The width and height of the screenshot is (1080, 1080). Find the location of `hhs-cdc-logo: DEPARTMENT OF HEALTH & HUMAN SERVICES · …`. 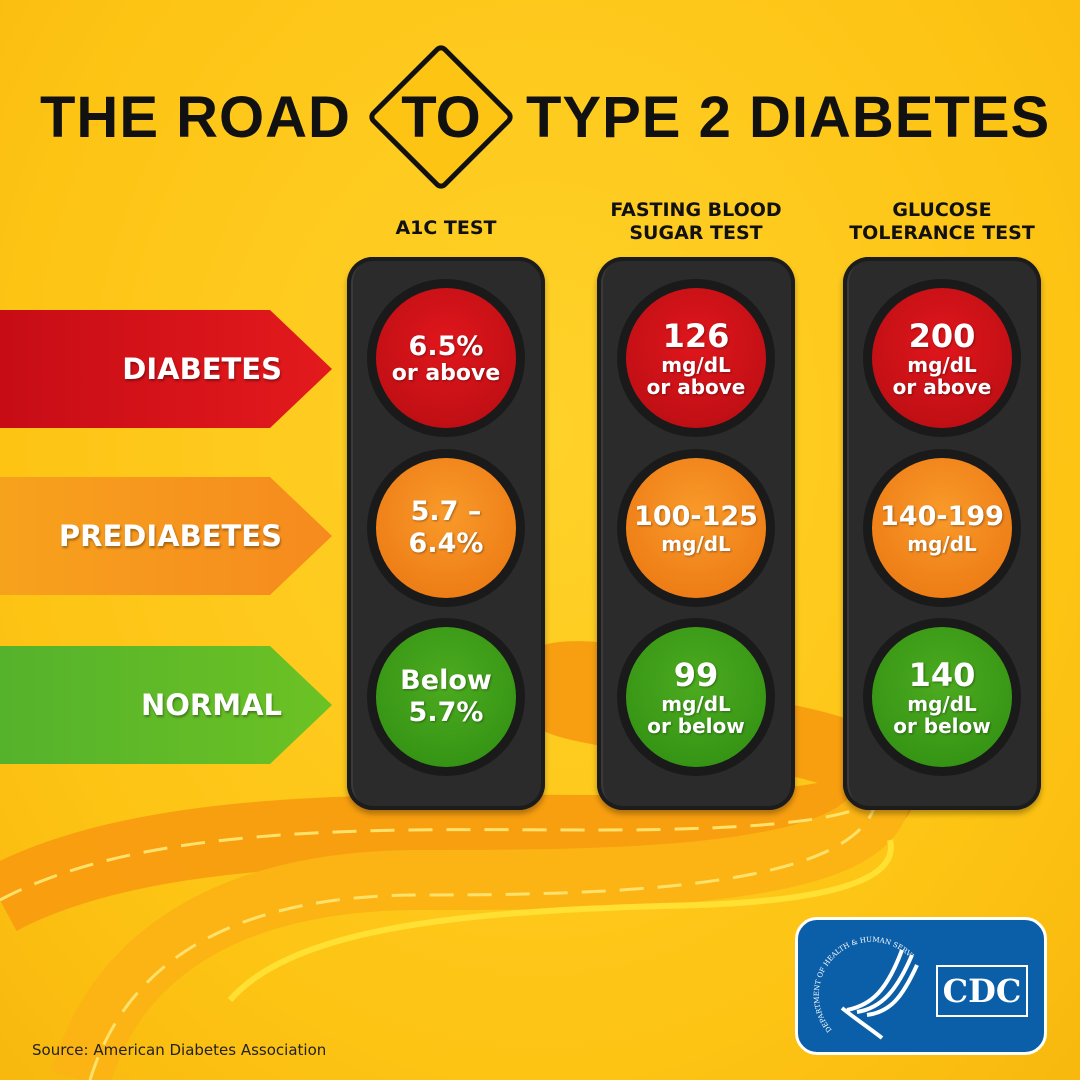

hhs-cdc-logo: DEPARTMENT OF HEALTH & HUMAN SERVICES · … is located at coordinates (921, 986).